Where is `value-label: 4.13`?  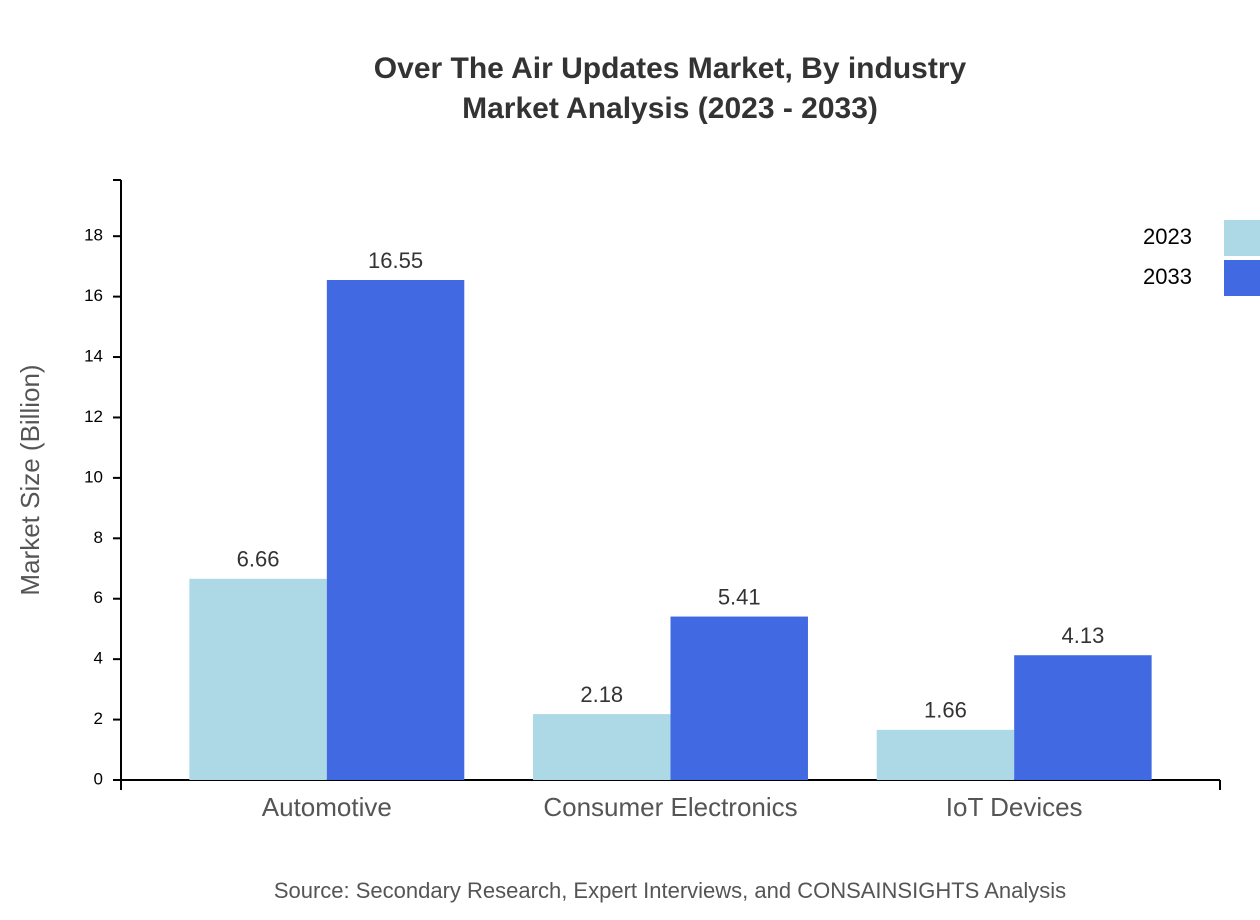 value-label: 4.13 is located at coordinates (1082, 635).